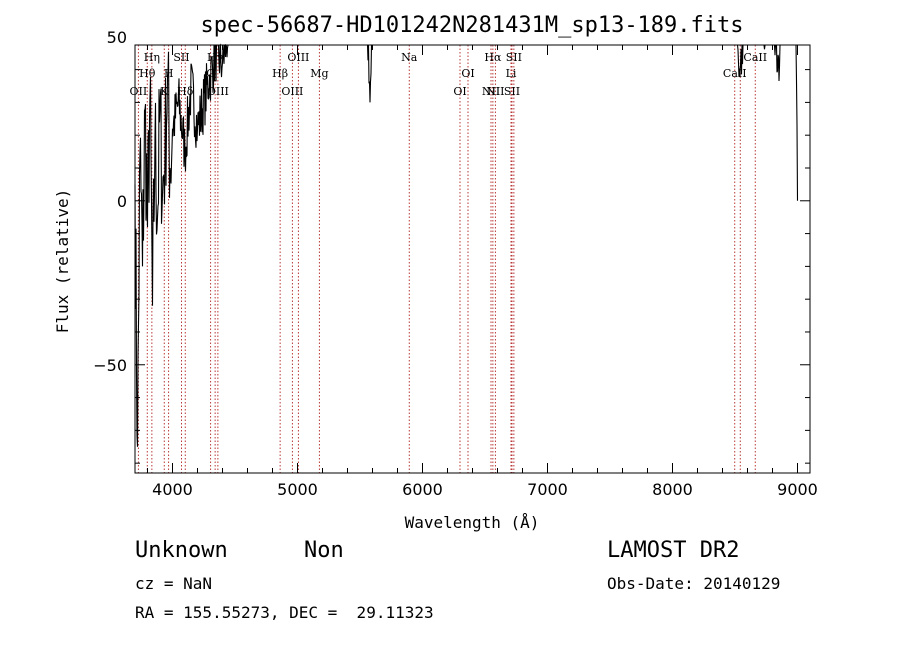 This screenshot has width=900, height=649. I want to click on object-class: Unknown, so click(181, 550).